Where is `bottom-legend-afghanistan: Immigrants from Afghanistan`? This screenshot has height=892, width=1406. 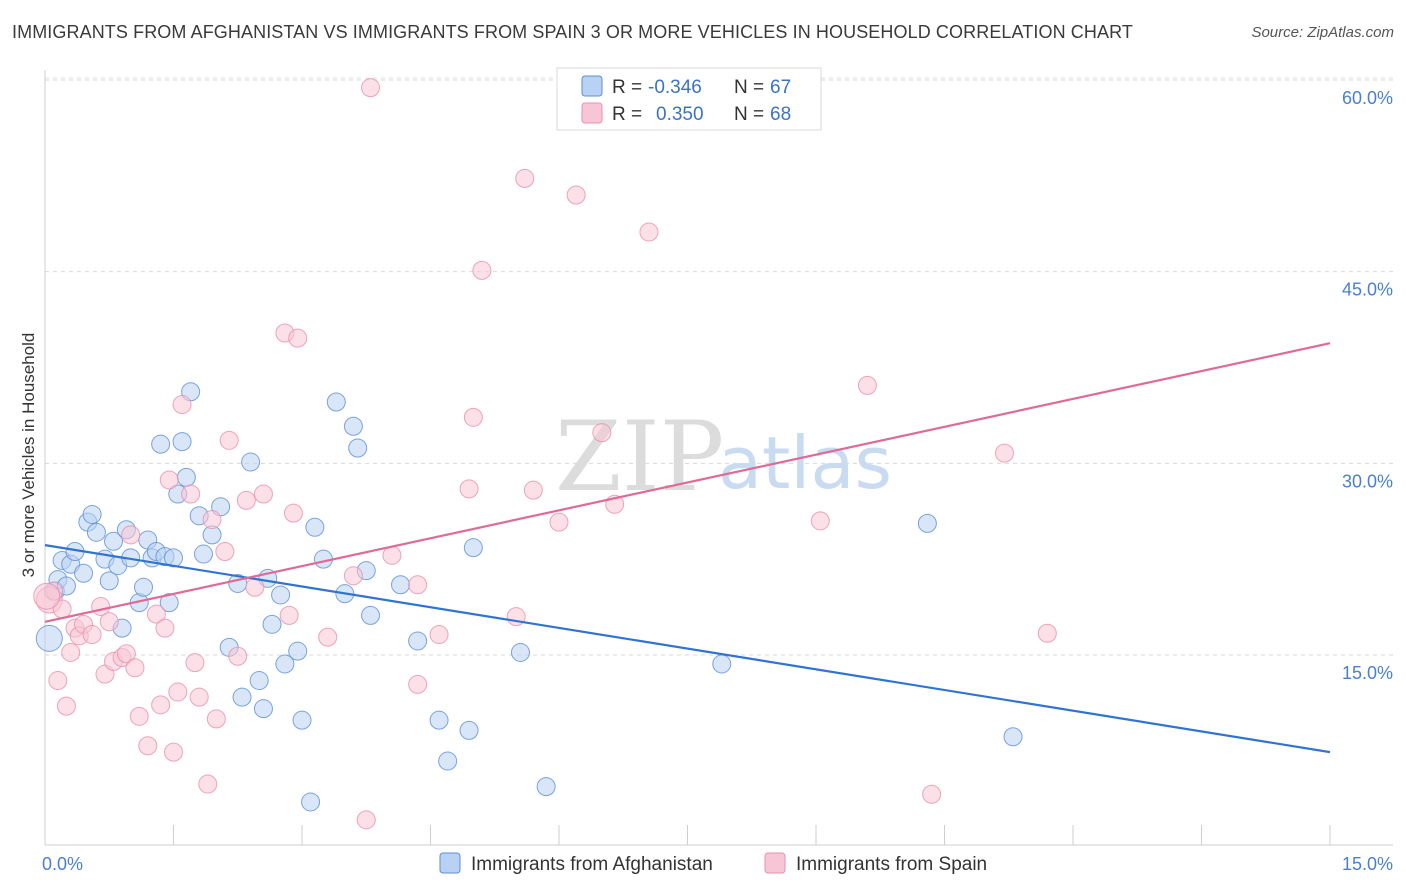
bottom-legend-afghanistan: Immigrants from Afghanistan is located at coordinates (592, 864).